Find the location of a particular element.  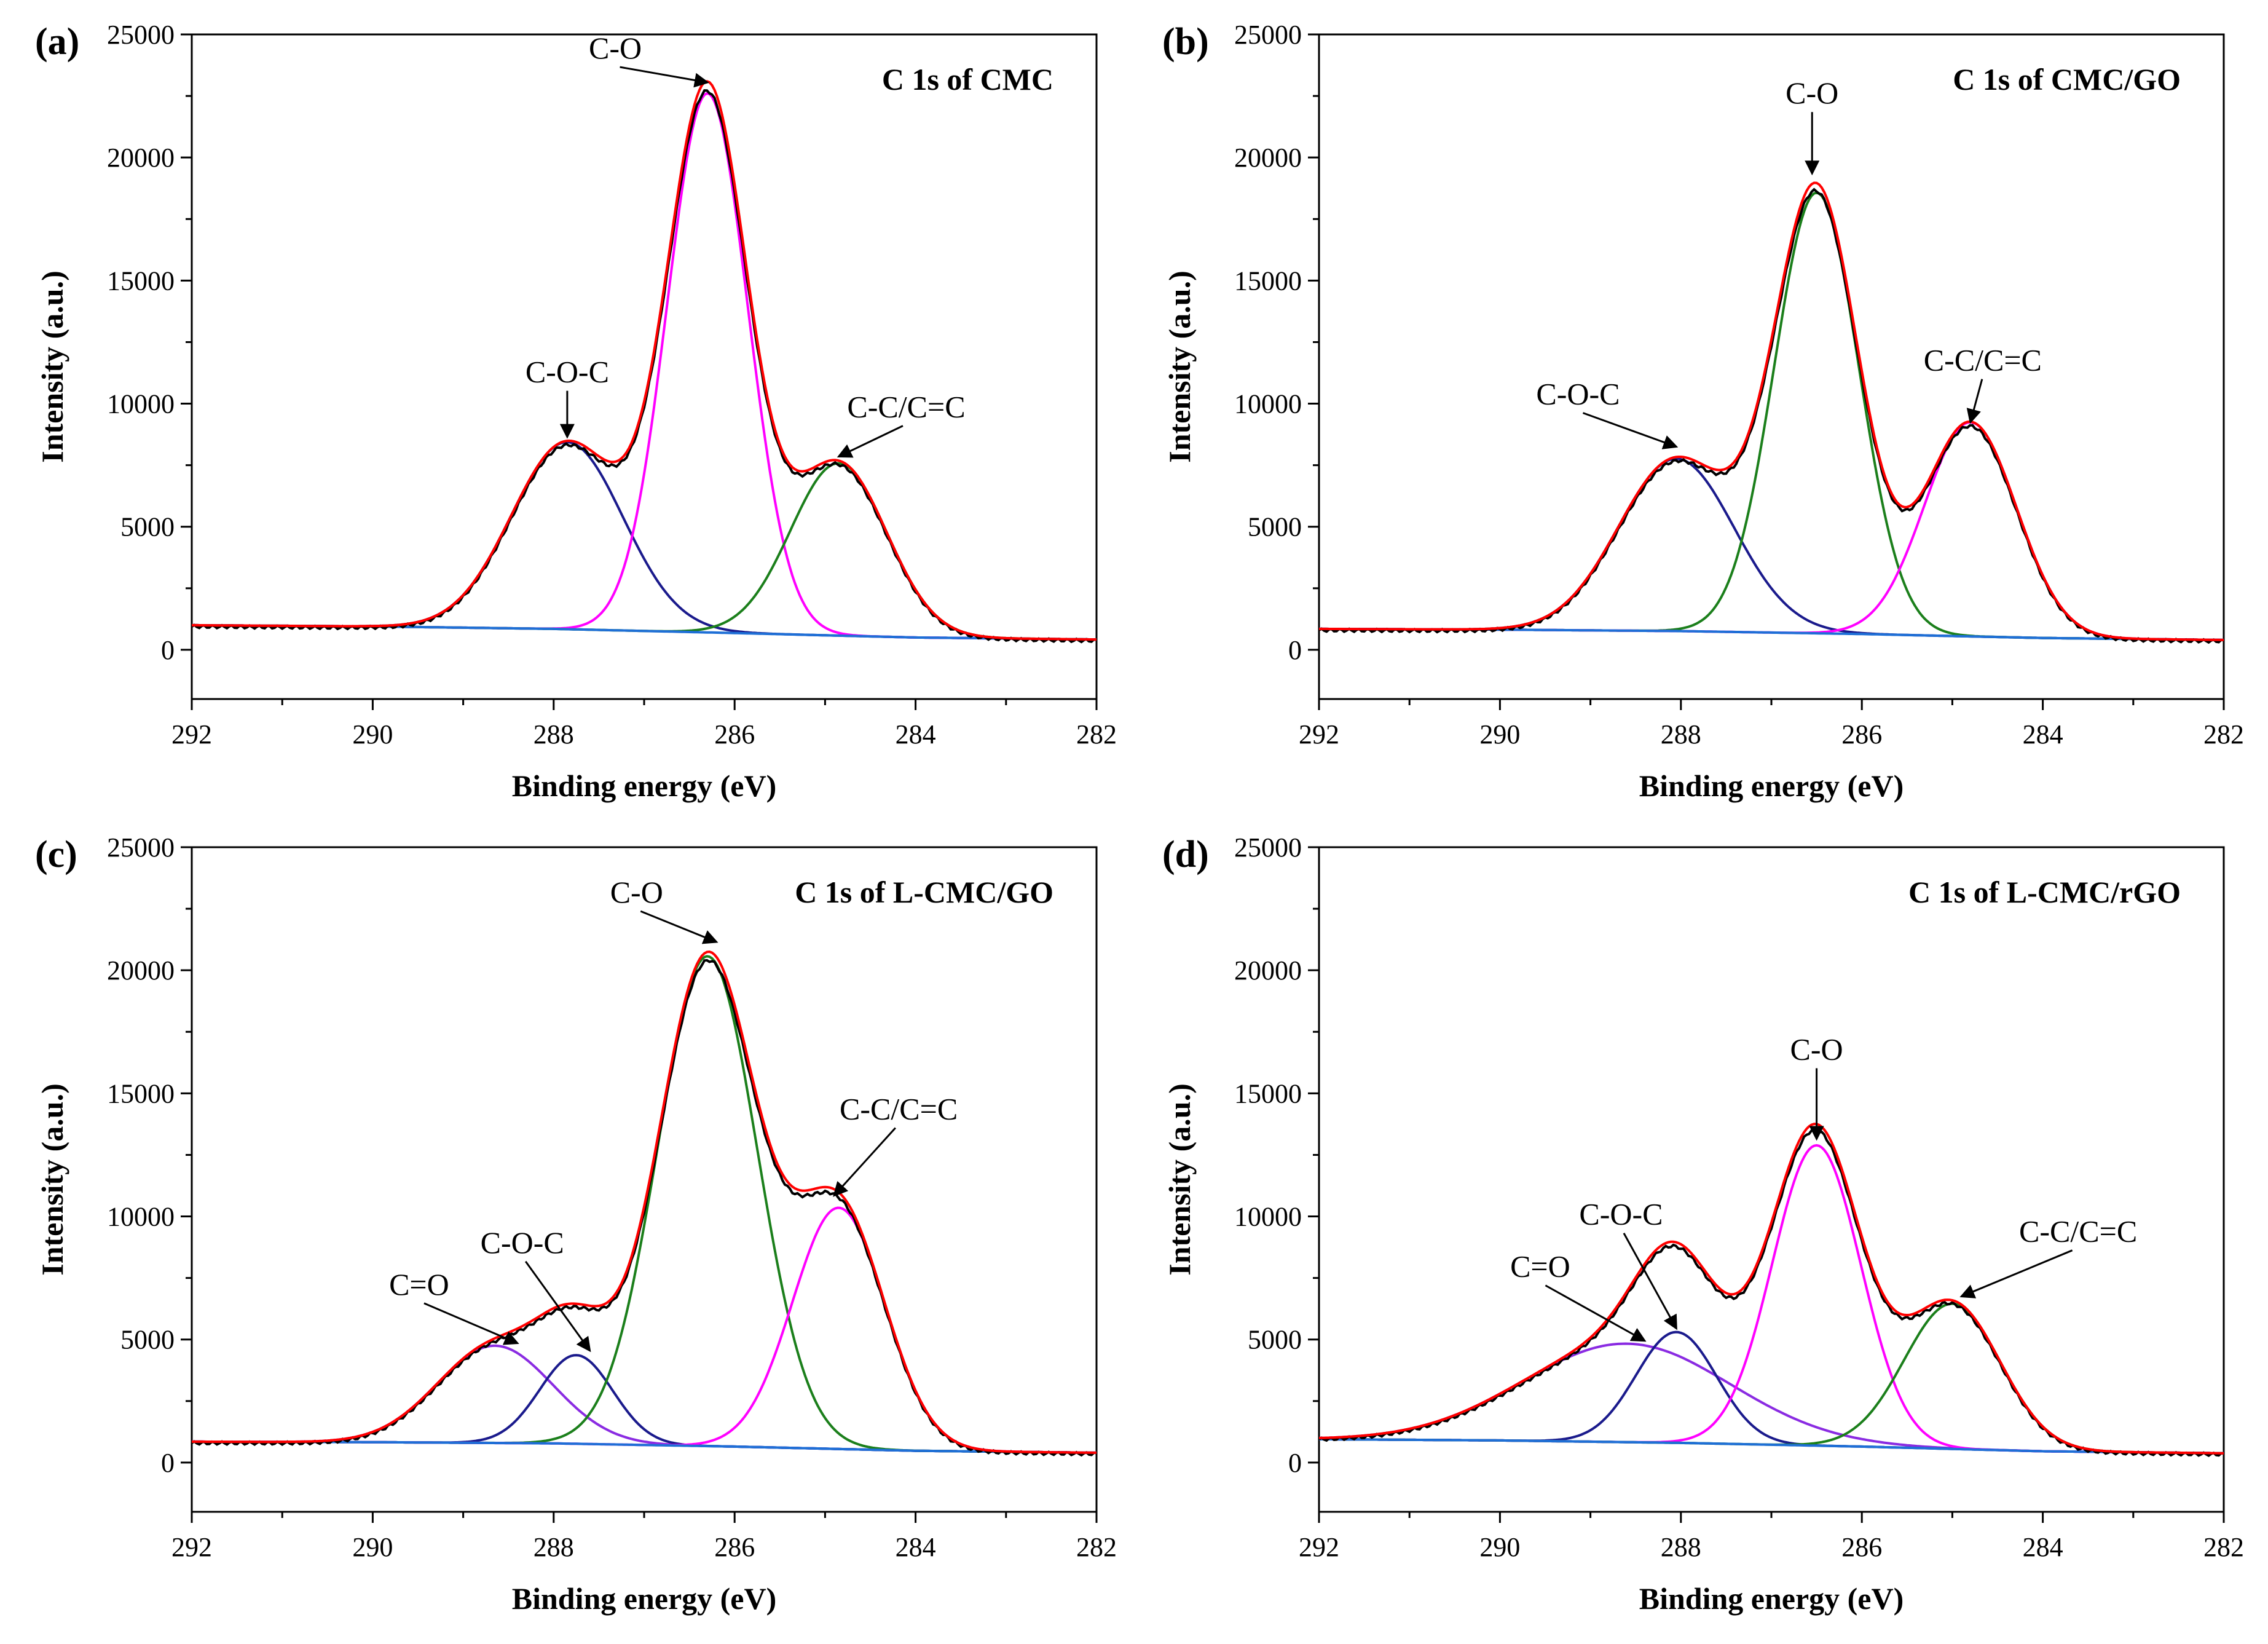

panel-title: C 1s of L-CMC/GO is located at coordinates (924, 892).